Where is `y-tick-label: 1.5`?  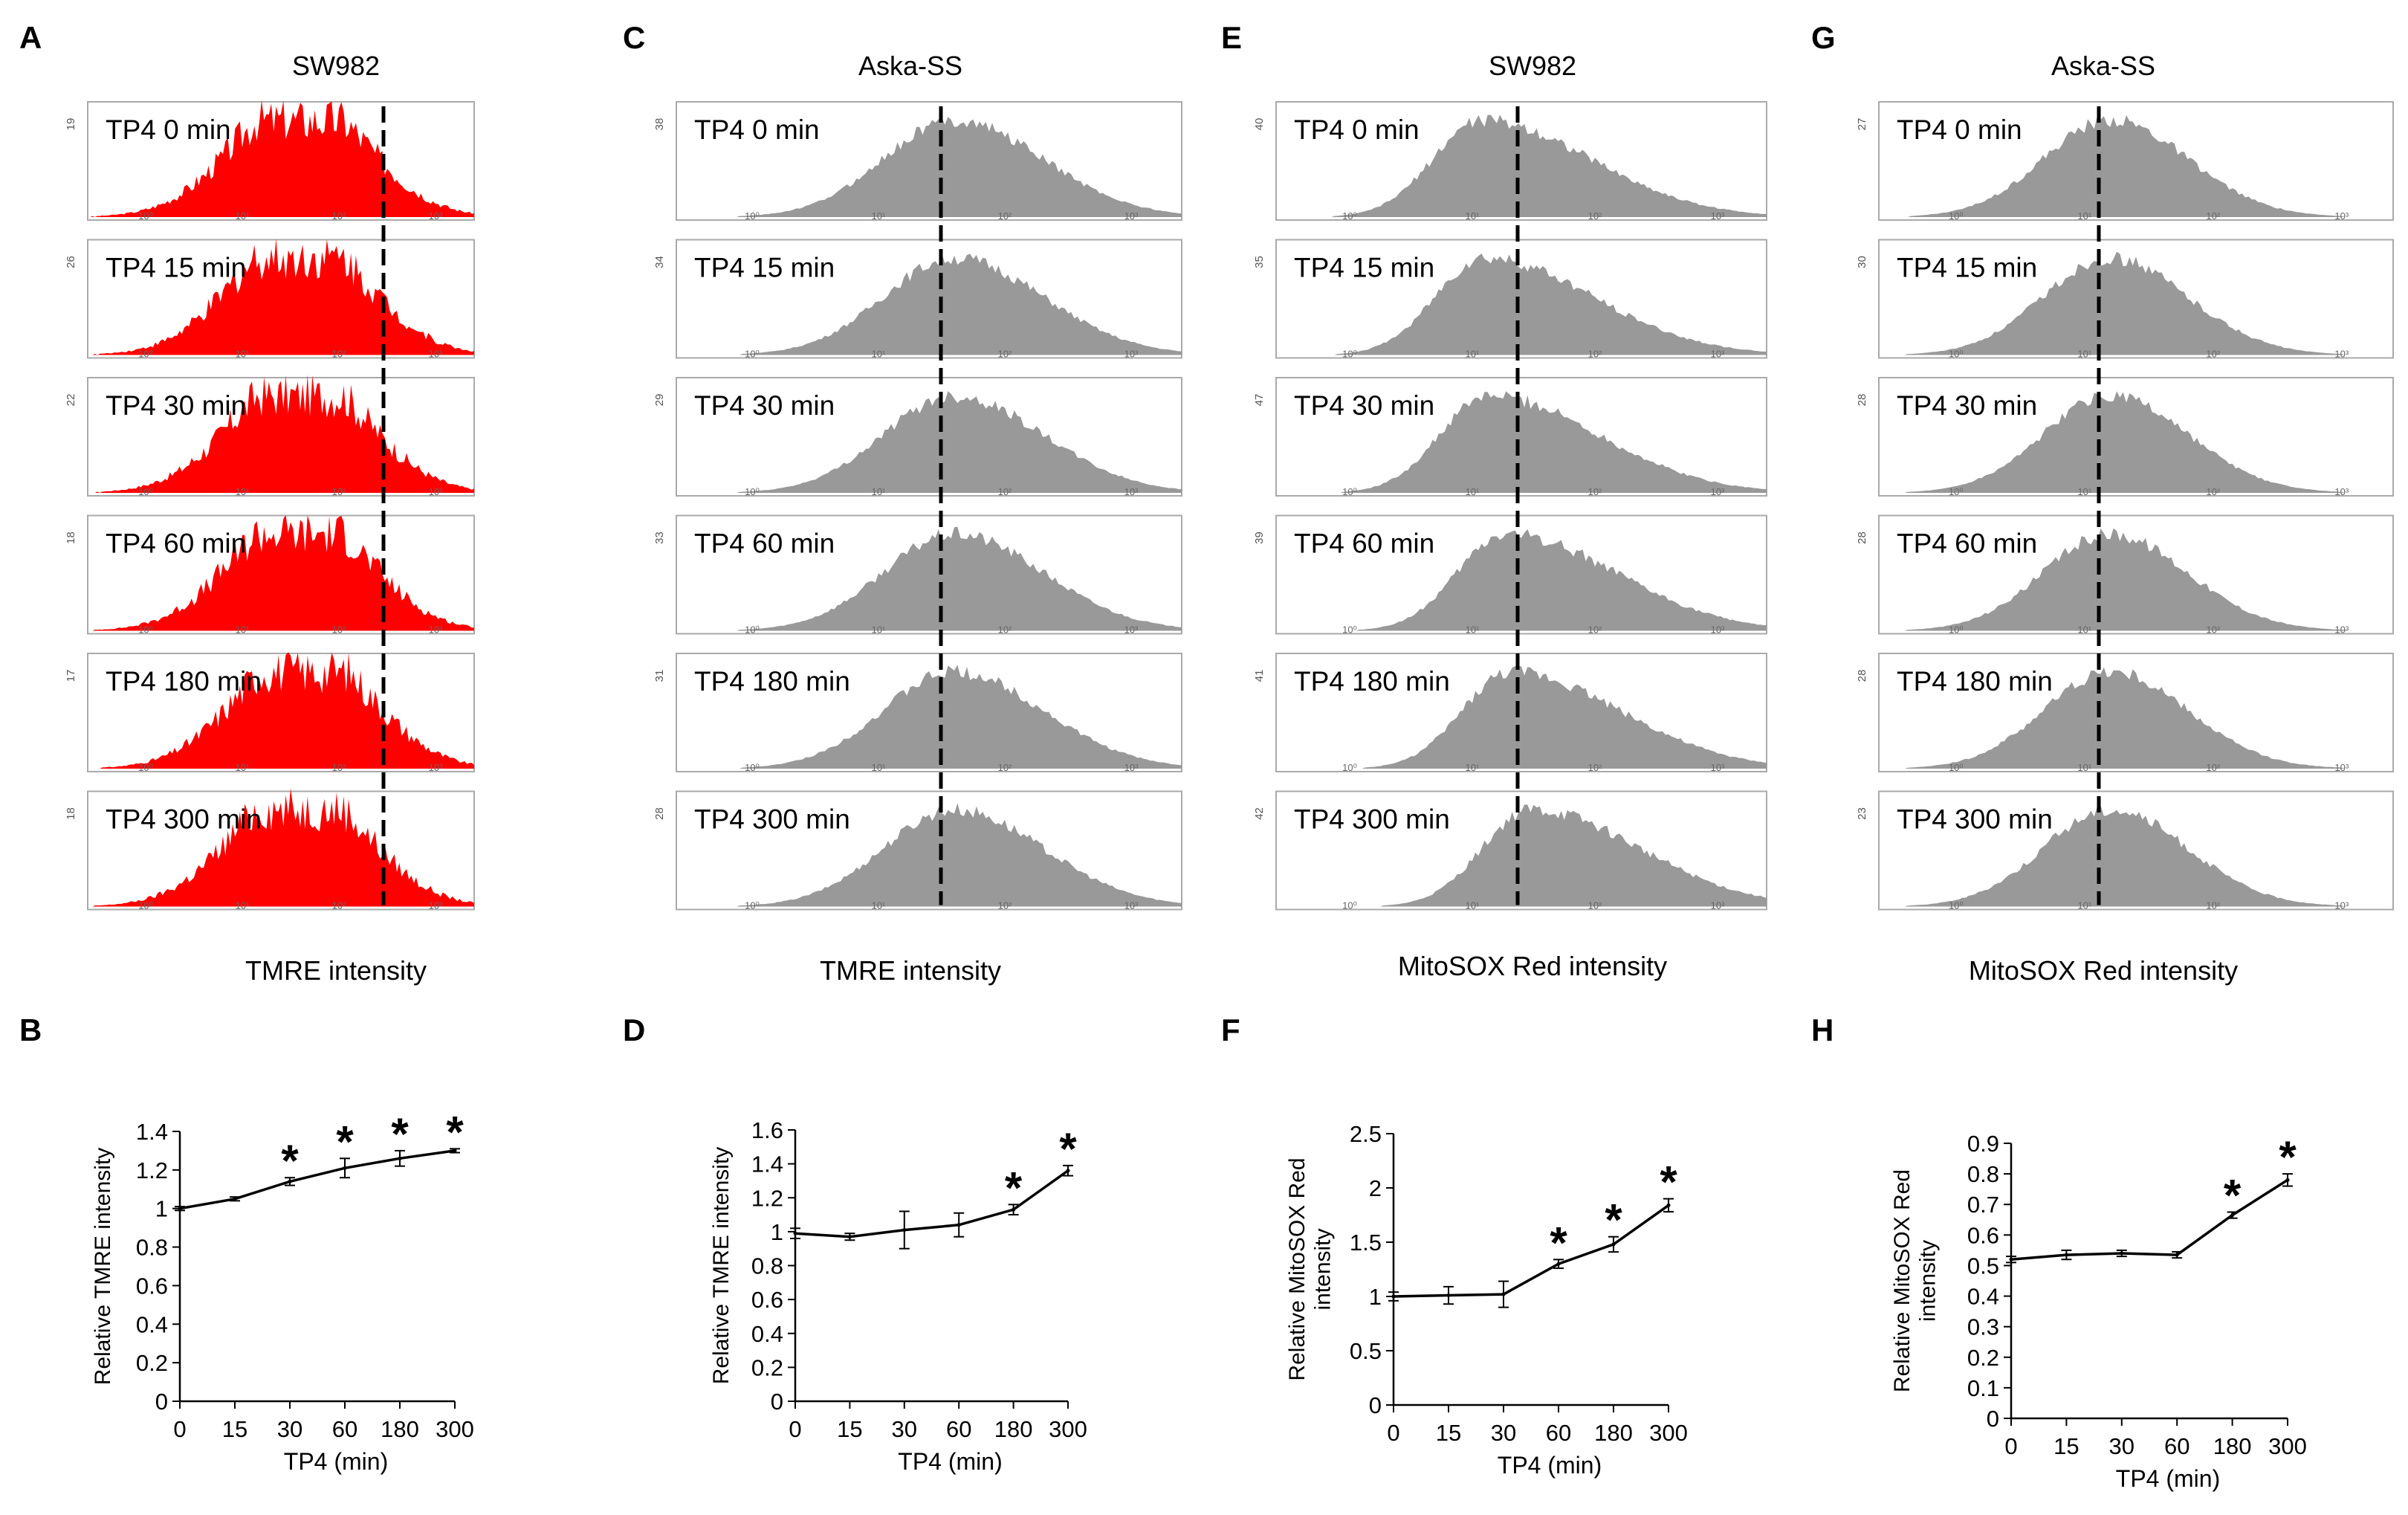
y-tick-label: 1.5 is located at coordinates (1366, 1243).